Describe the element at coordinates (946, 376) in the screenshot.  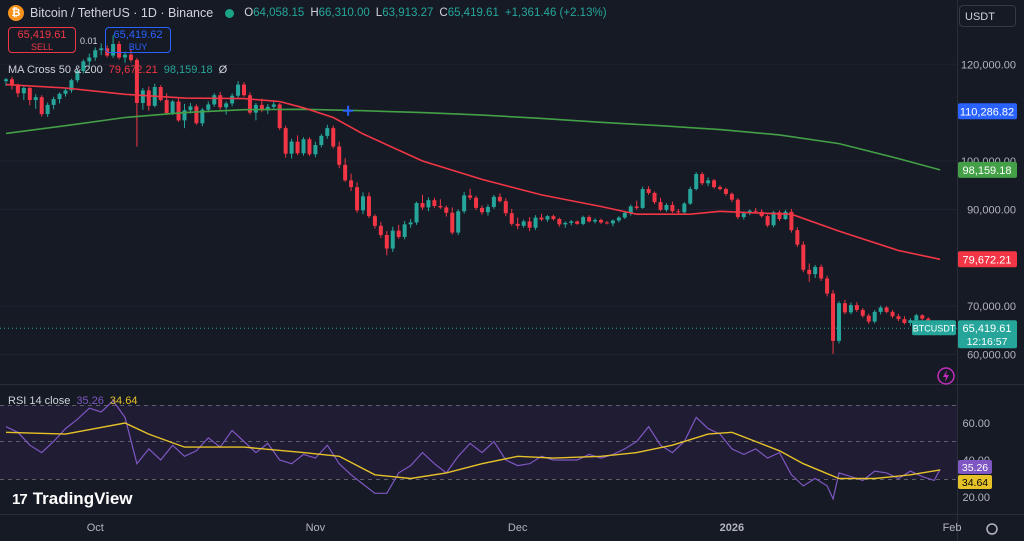
I see `lightning-alert-icon` at that location.